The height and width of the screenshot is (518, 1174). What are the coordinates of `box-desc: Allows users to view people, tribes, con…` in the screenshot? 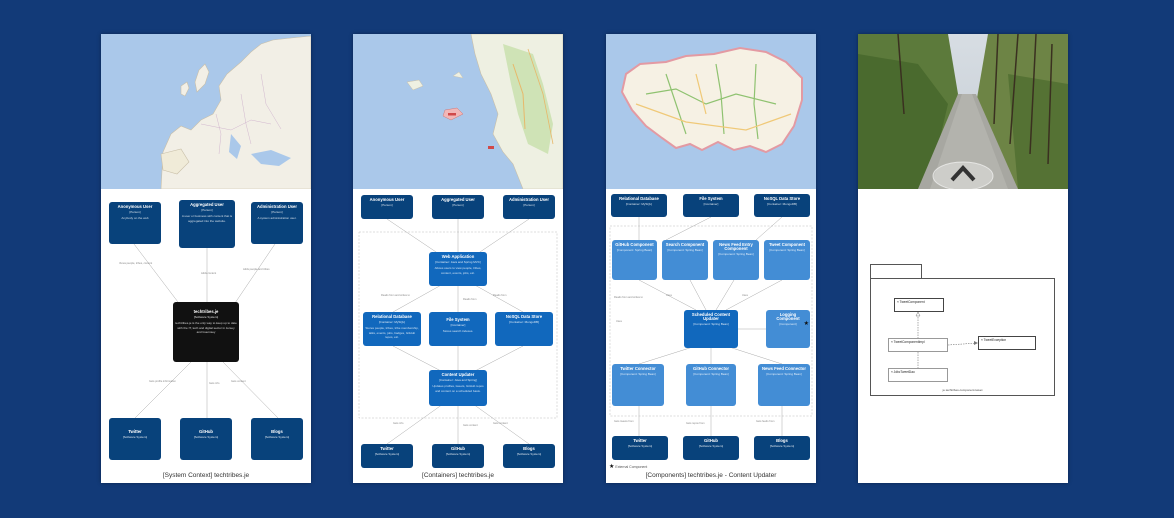 It's located at (458, 270).